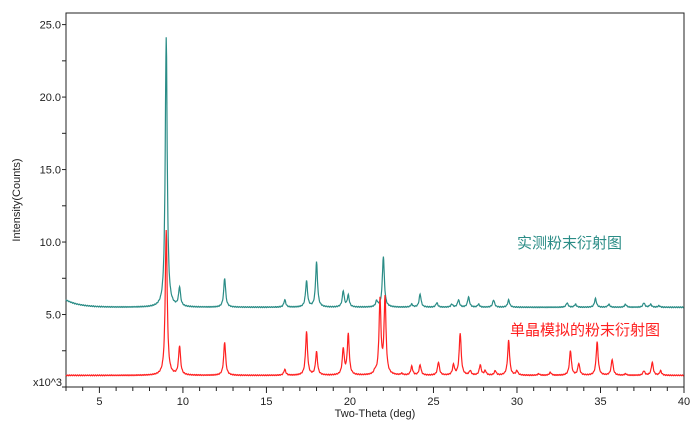 The width and height of the screenshot is (700, 431). Describe the element at coordinates (50, 171) in the screenshot. I see `y-tick-label: 15.0` at that location.